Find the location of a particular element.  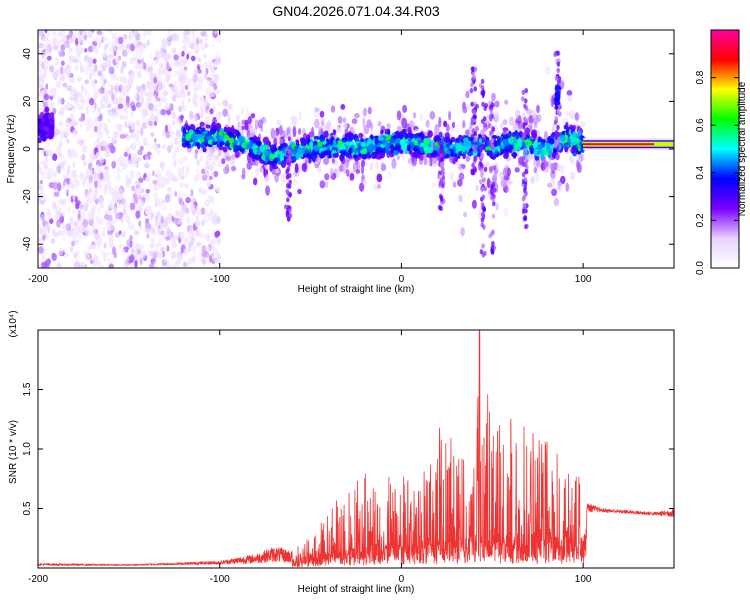

spectrogram-y-tick-label: -40 is located at coordinates (27, 244).